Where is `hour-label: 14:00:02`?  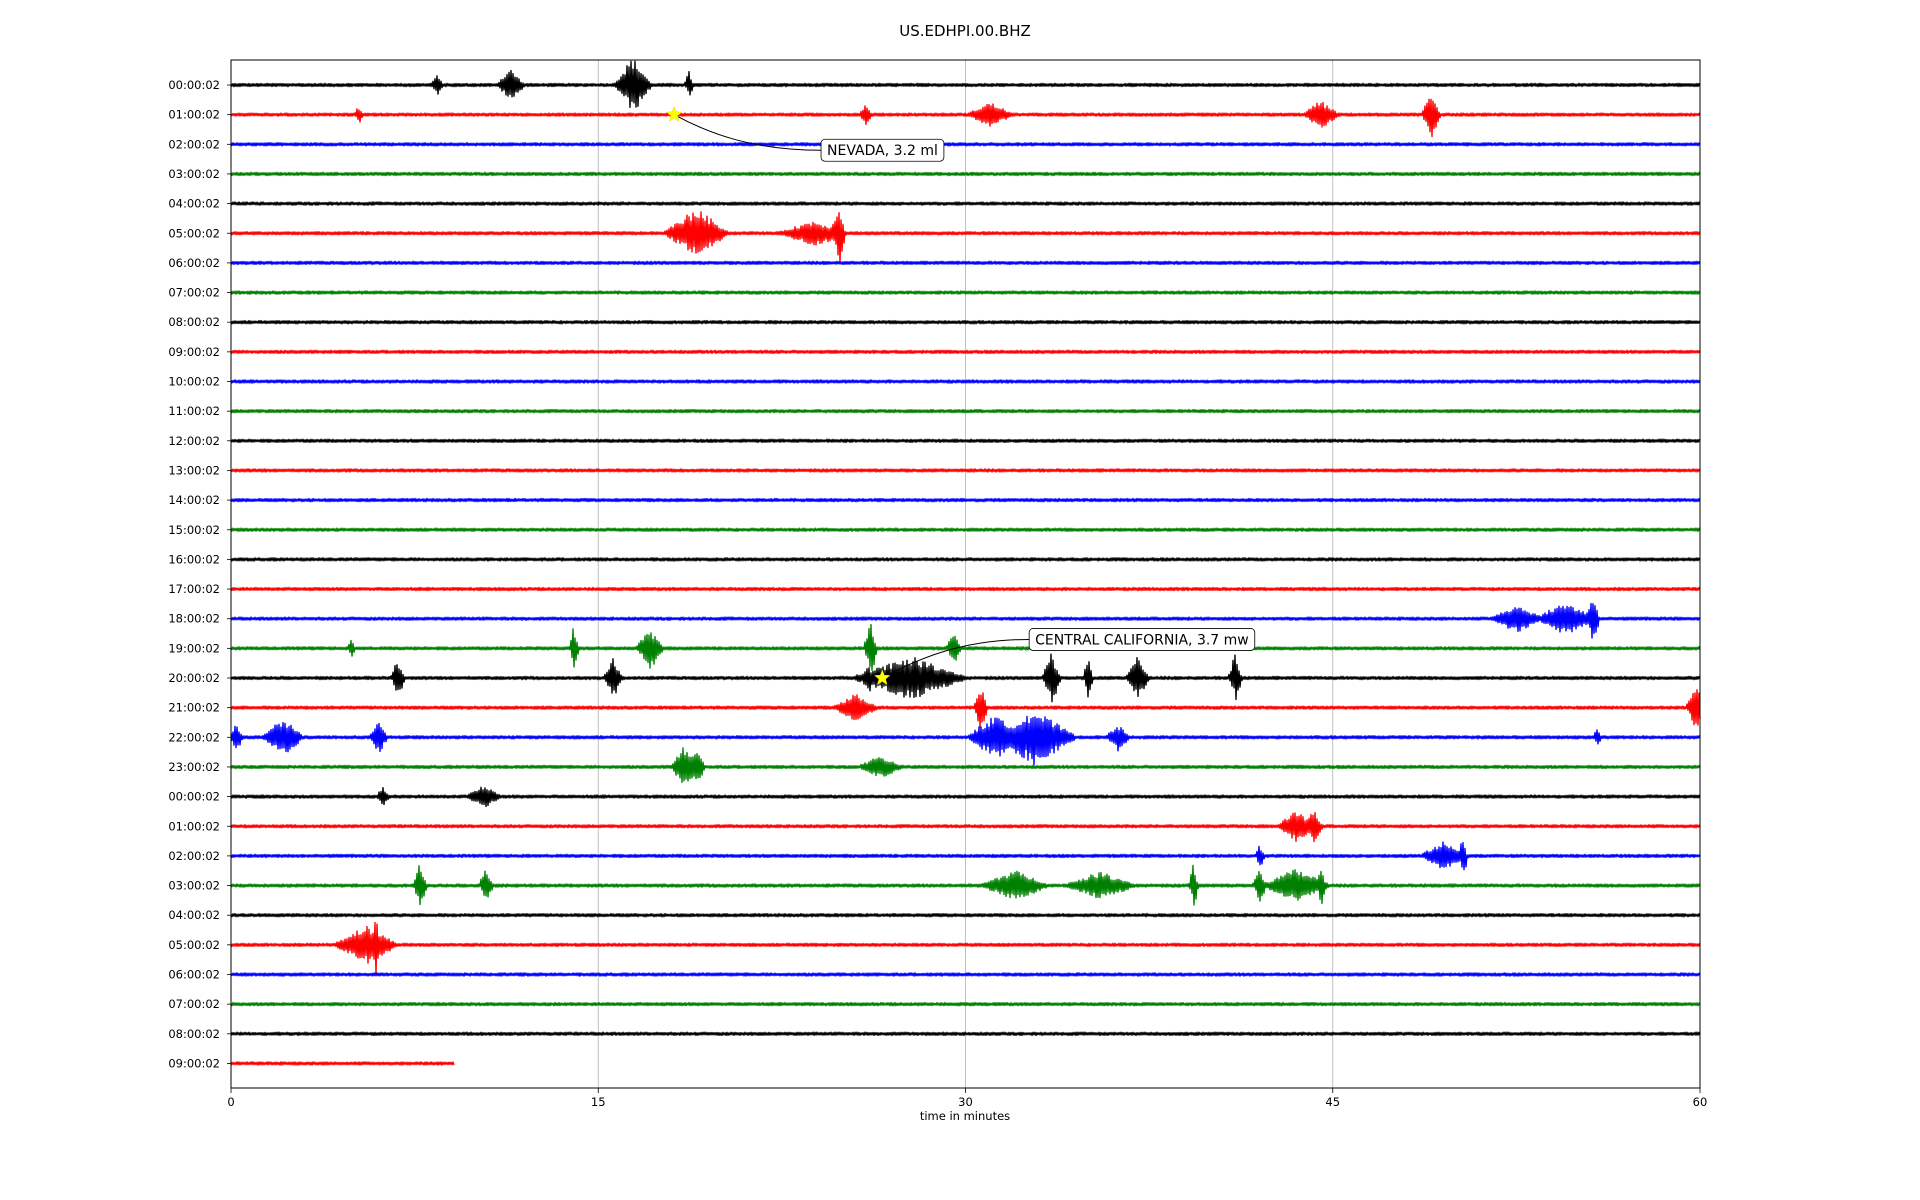
hour-label: 14:00:02 is located at coordinates (194, 500).